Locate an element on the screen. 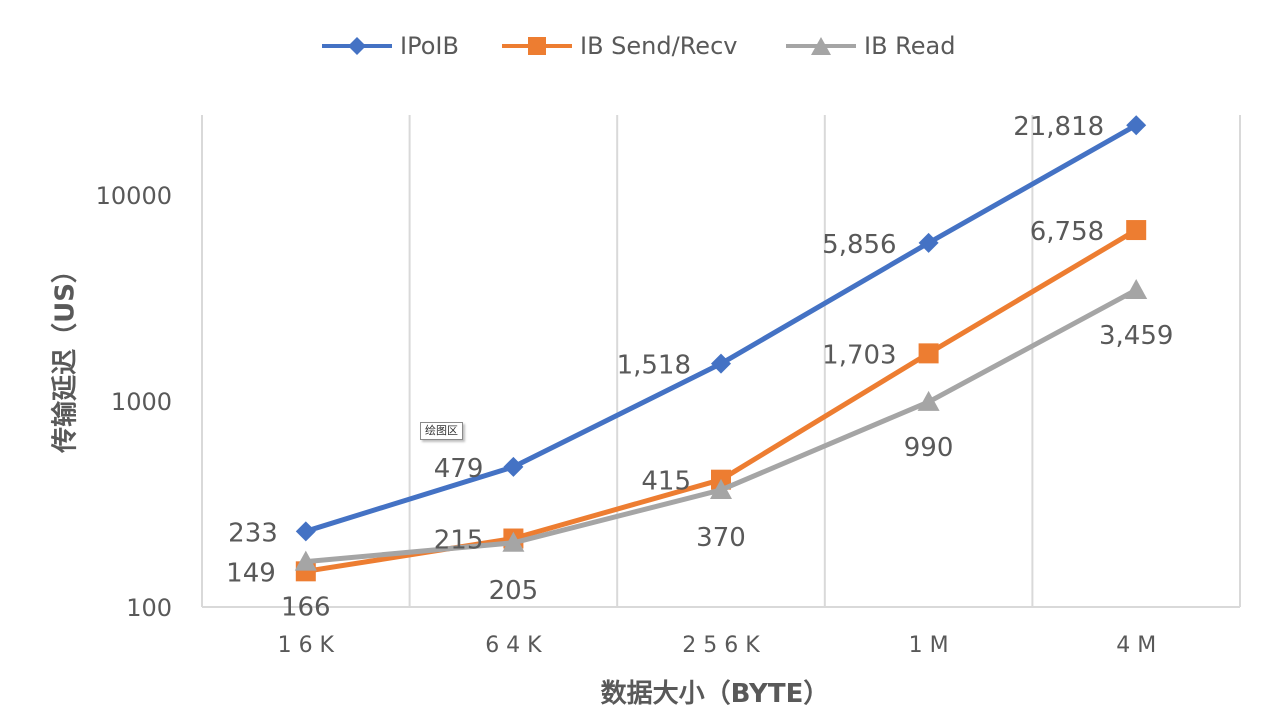 The image size is (1272, 724). y-tick-label: 10000 is located at coordinates (134, 196).